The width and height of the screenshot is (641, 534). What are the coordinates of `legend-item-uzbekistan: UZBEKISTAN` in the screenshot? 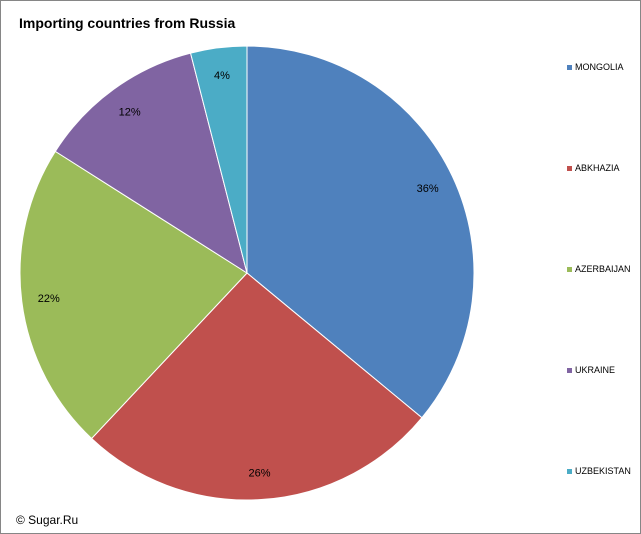 It's located at (599, 471).